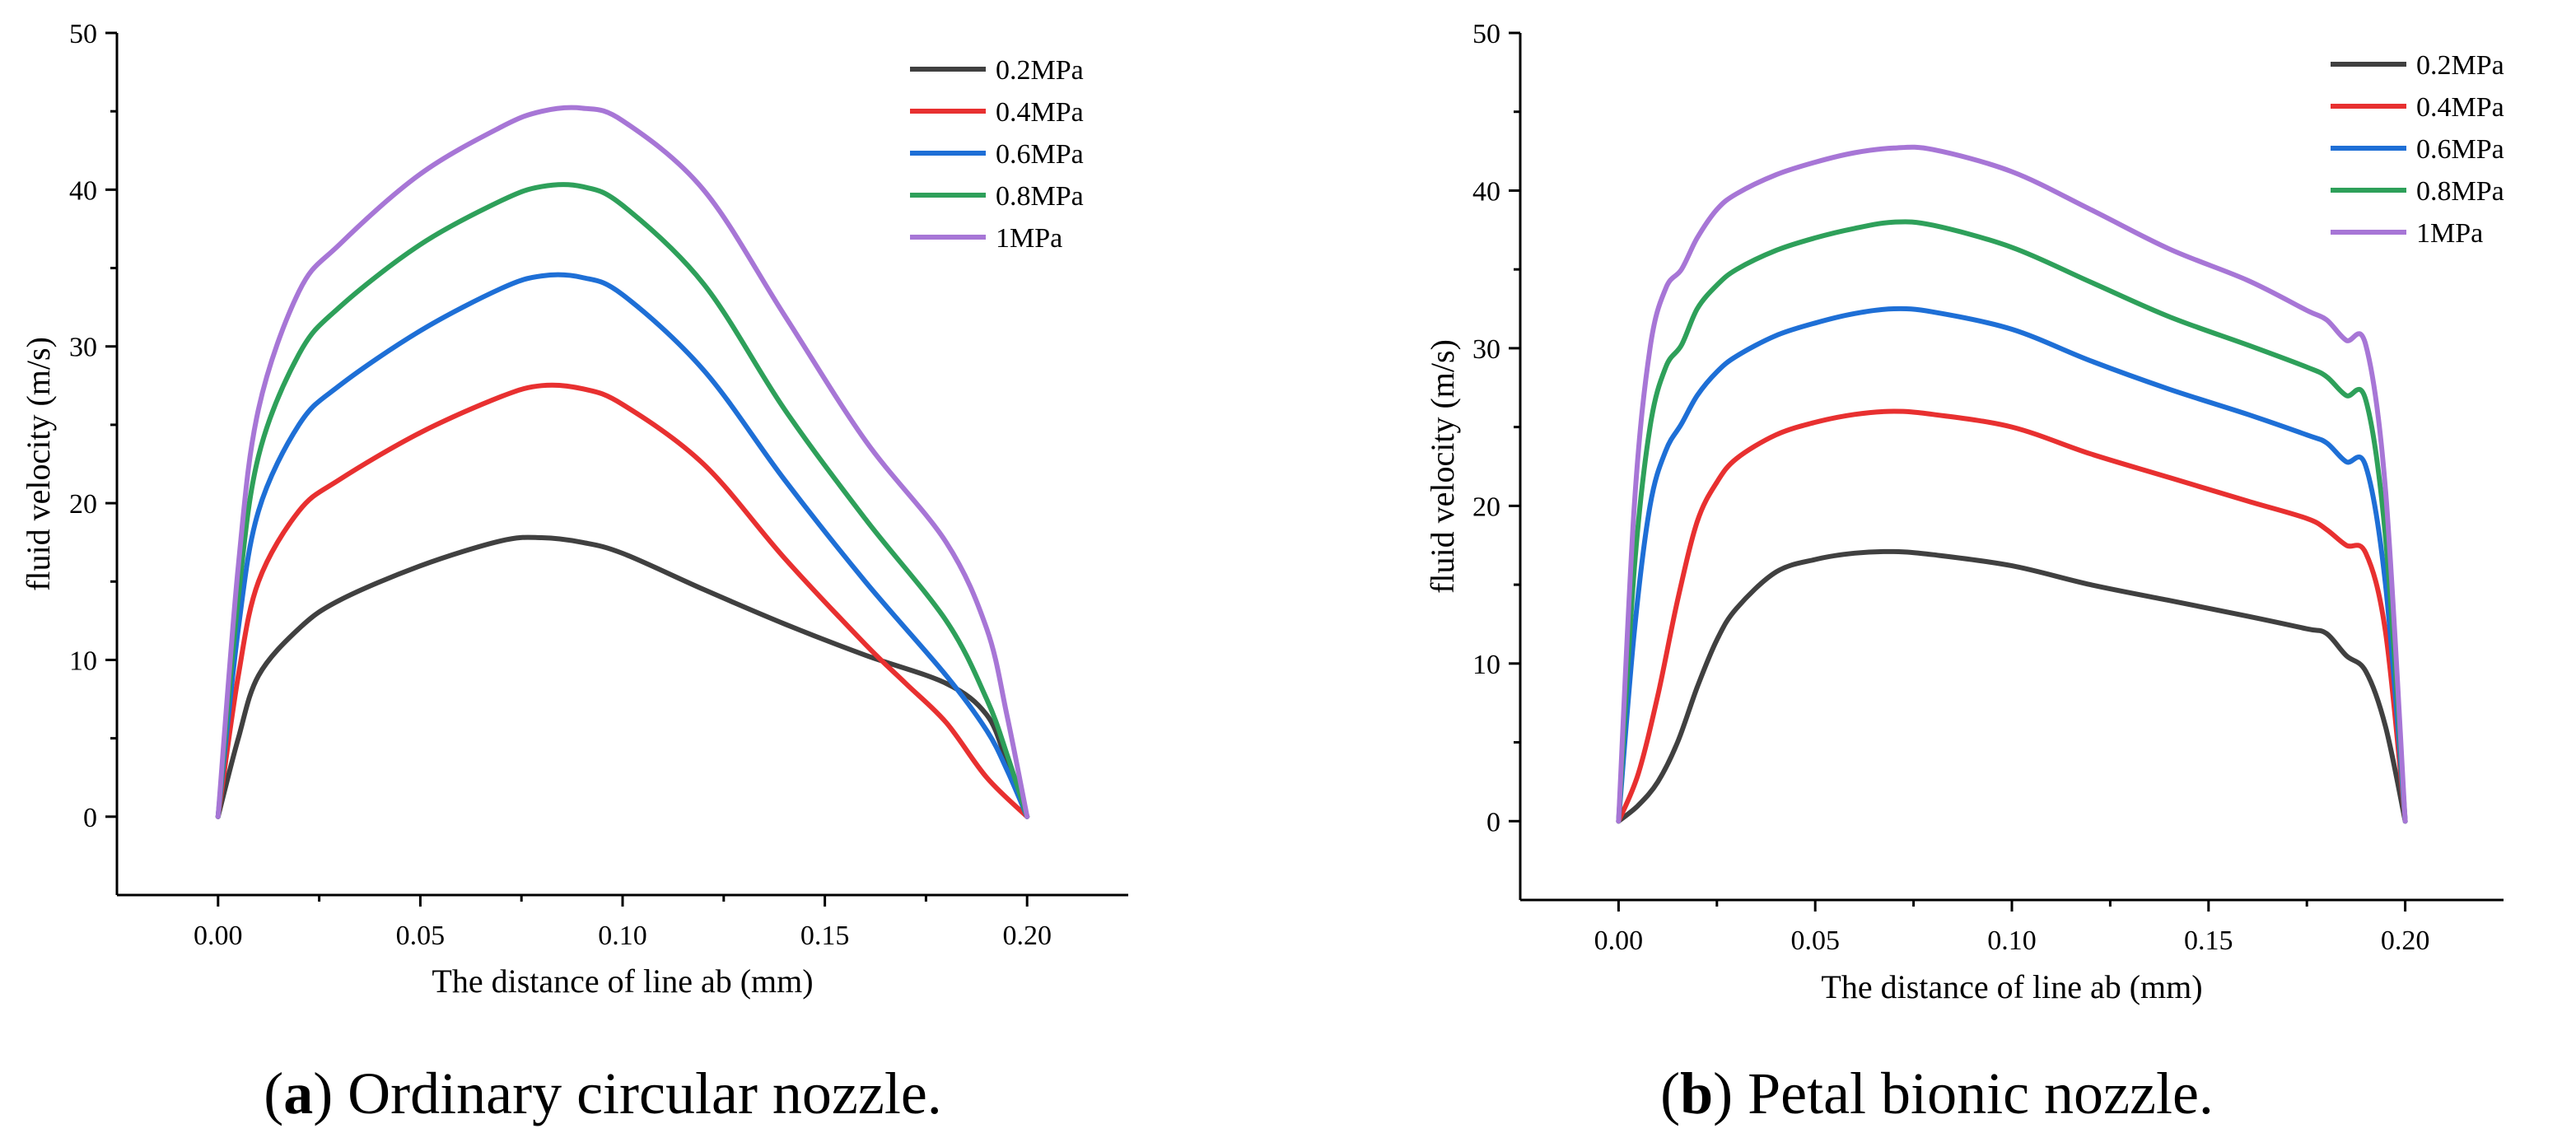 Image resolution: width=2576 pixels, height=1147 pixels. What do you see at coordinates (1981, 1093) in the screenshot?
I see `caption-b-text: Petal bionic nozzle.` at bounding box center [1981, 1093].